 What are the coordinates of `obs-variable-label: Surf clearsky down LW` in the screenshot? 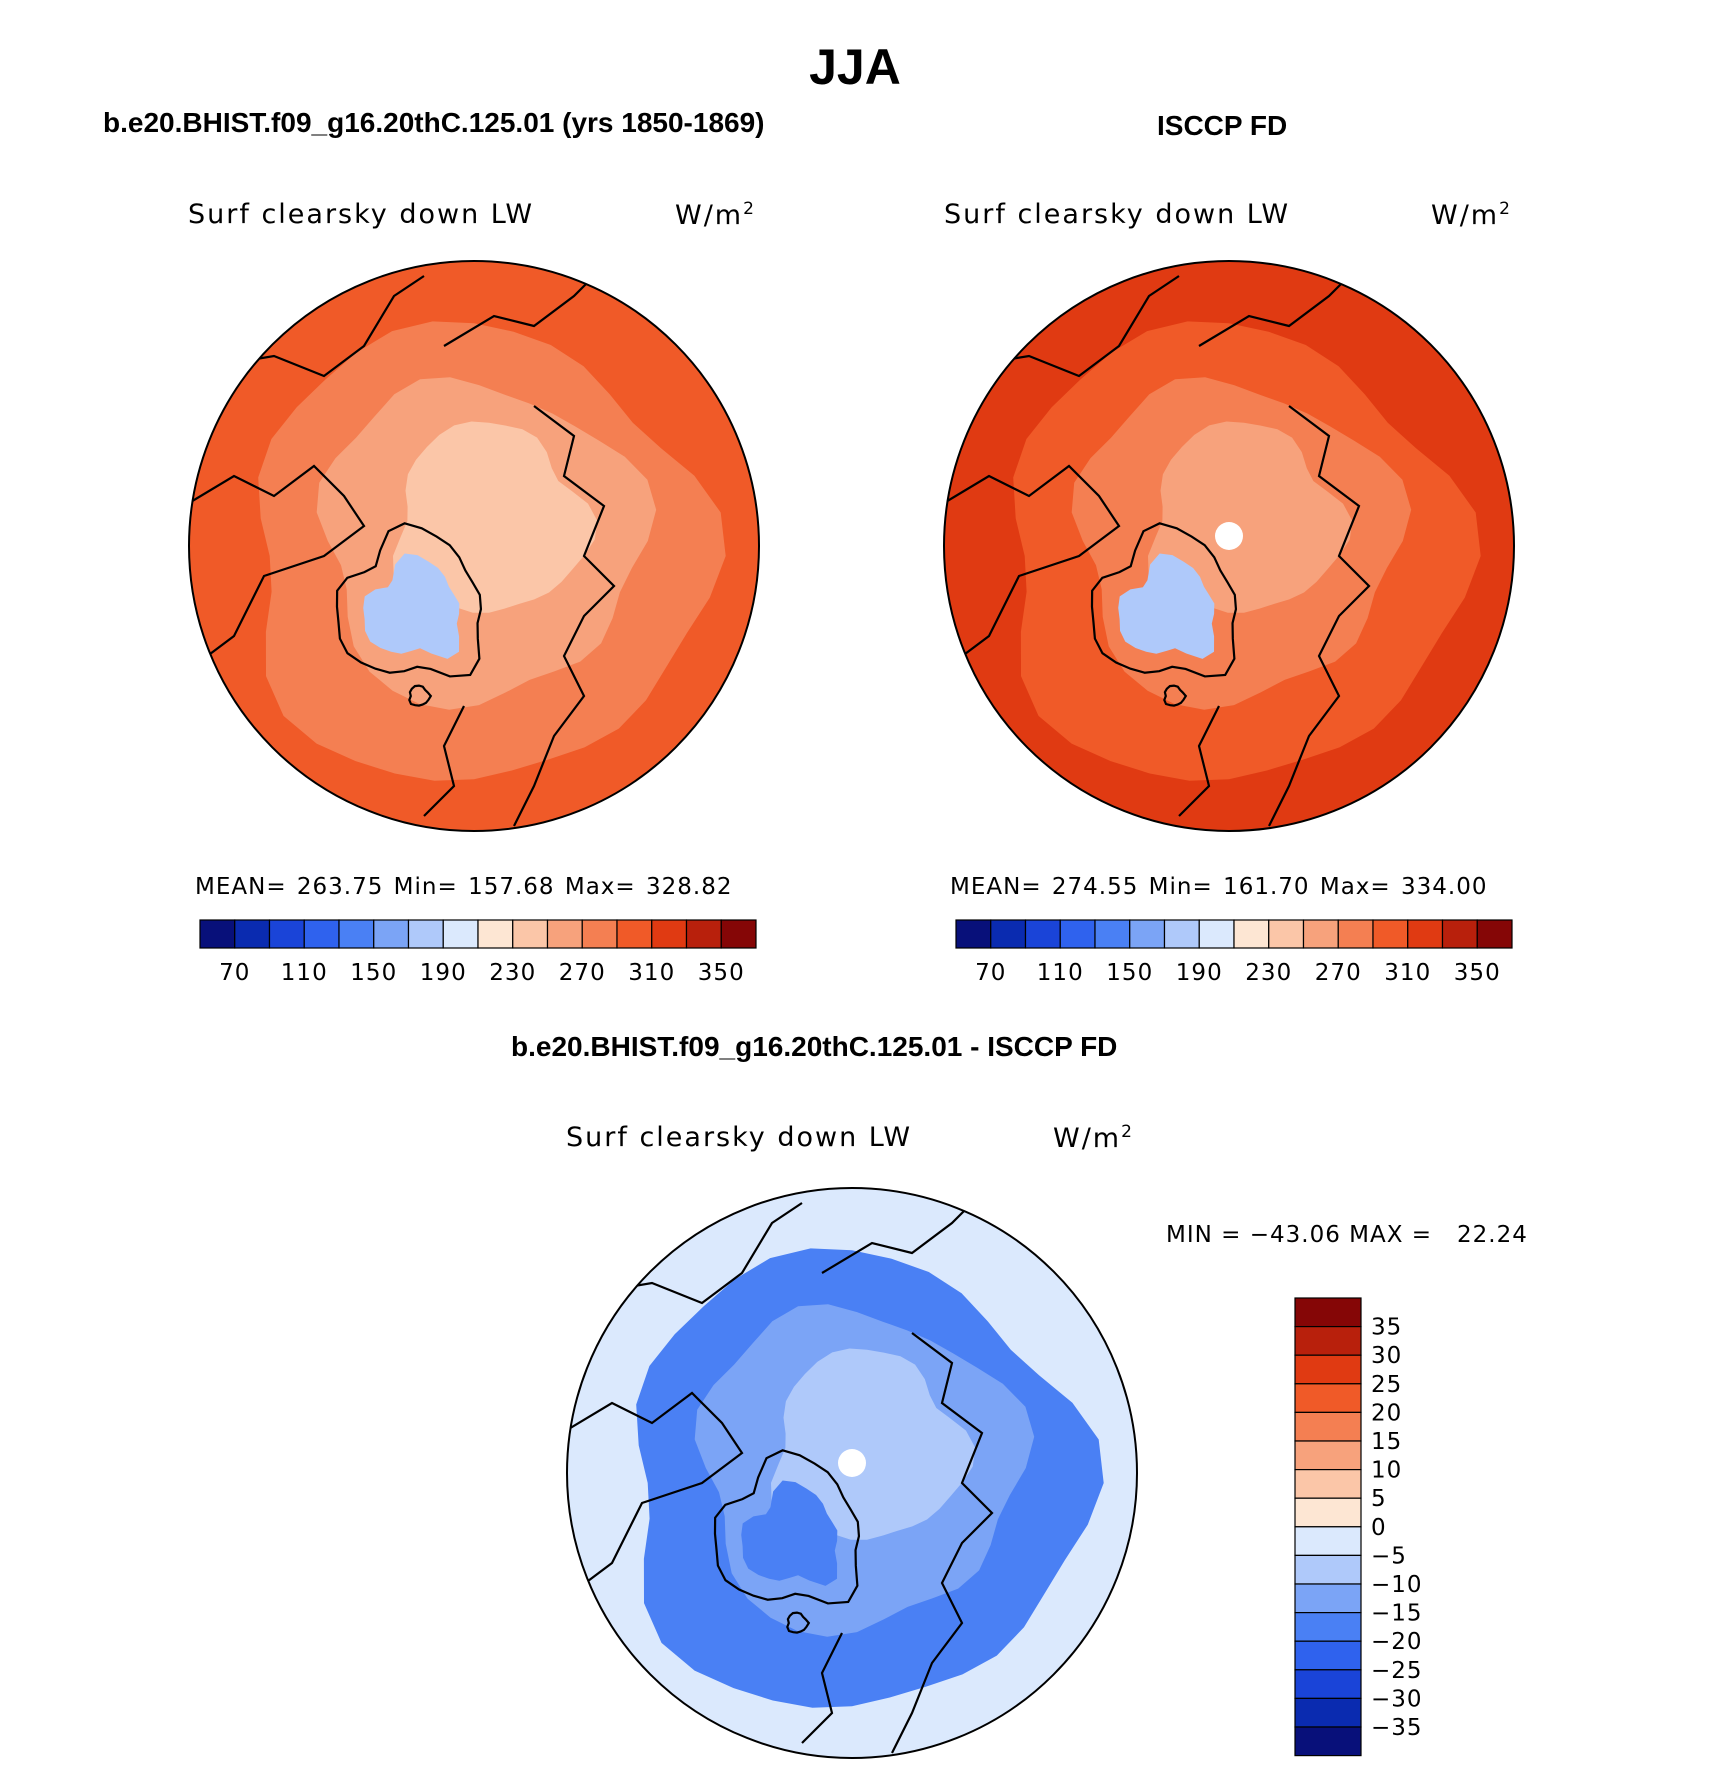 It's located at (1117, 214).